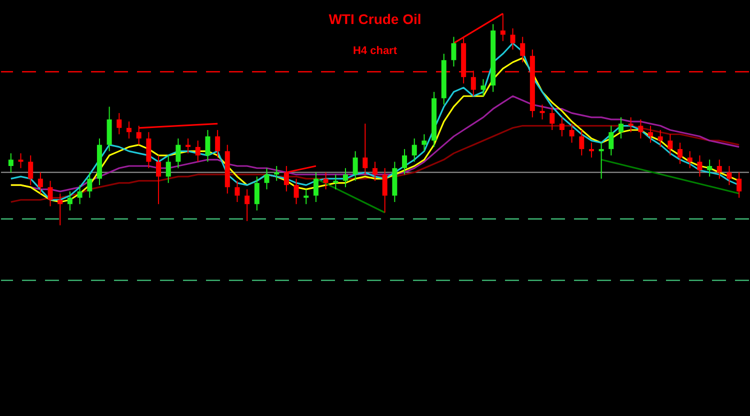 The image size is (750, 416). I want to click on chart-title: WTI Crude Oil, so click(375, 19).